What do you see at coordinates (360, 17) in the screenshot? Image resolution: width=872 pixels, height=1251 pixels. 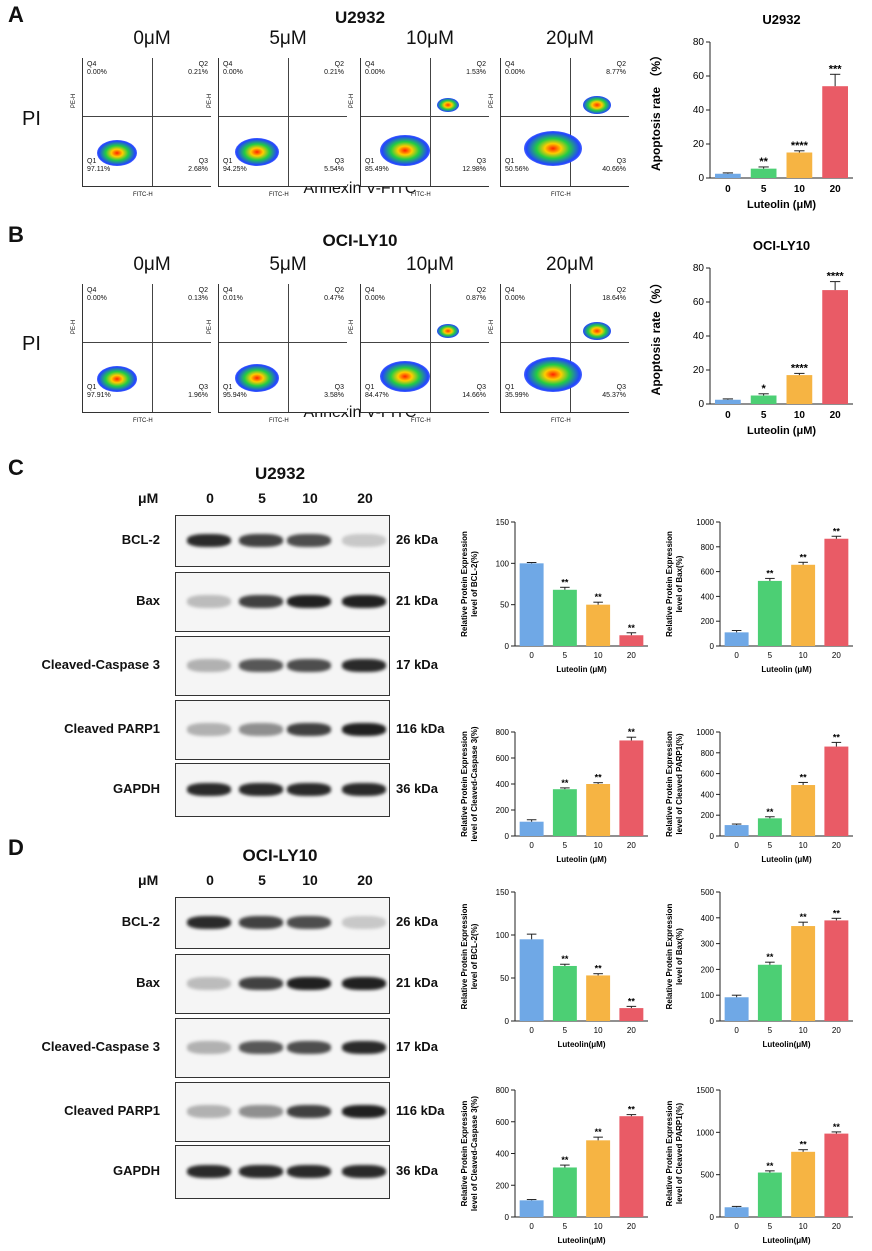 I see `flow-a-title: U2932` at bounding box center [360, 17].